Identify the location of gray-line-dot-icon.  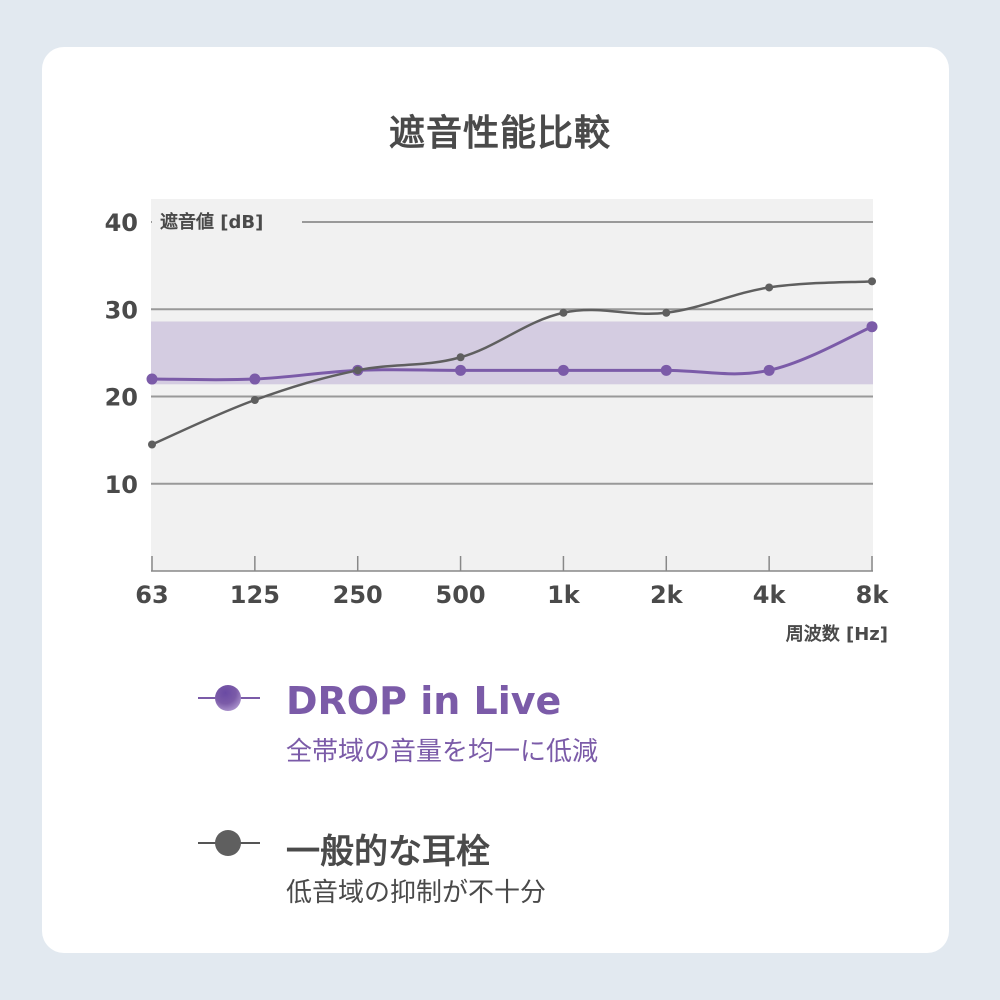
(229, 843).